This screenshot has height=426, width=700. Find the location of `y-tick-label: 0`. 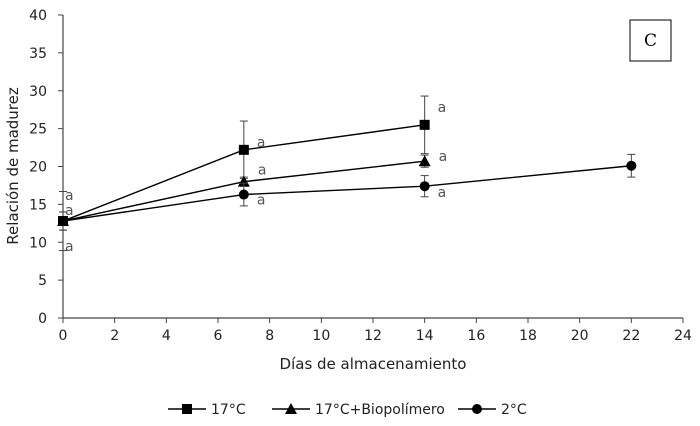

y-tick-label: 0 is located at coordinates (42, 319).